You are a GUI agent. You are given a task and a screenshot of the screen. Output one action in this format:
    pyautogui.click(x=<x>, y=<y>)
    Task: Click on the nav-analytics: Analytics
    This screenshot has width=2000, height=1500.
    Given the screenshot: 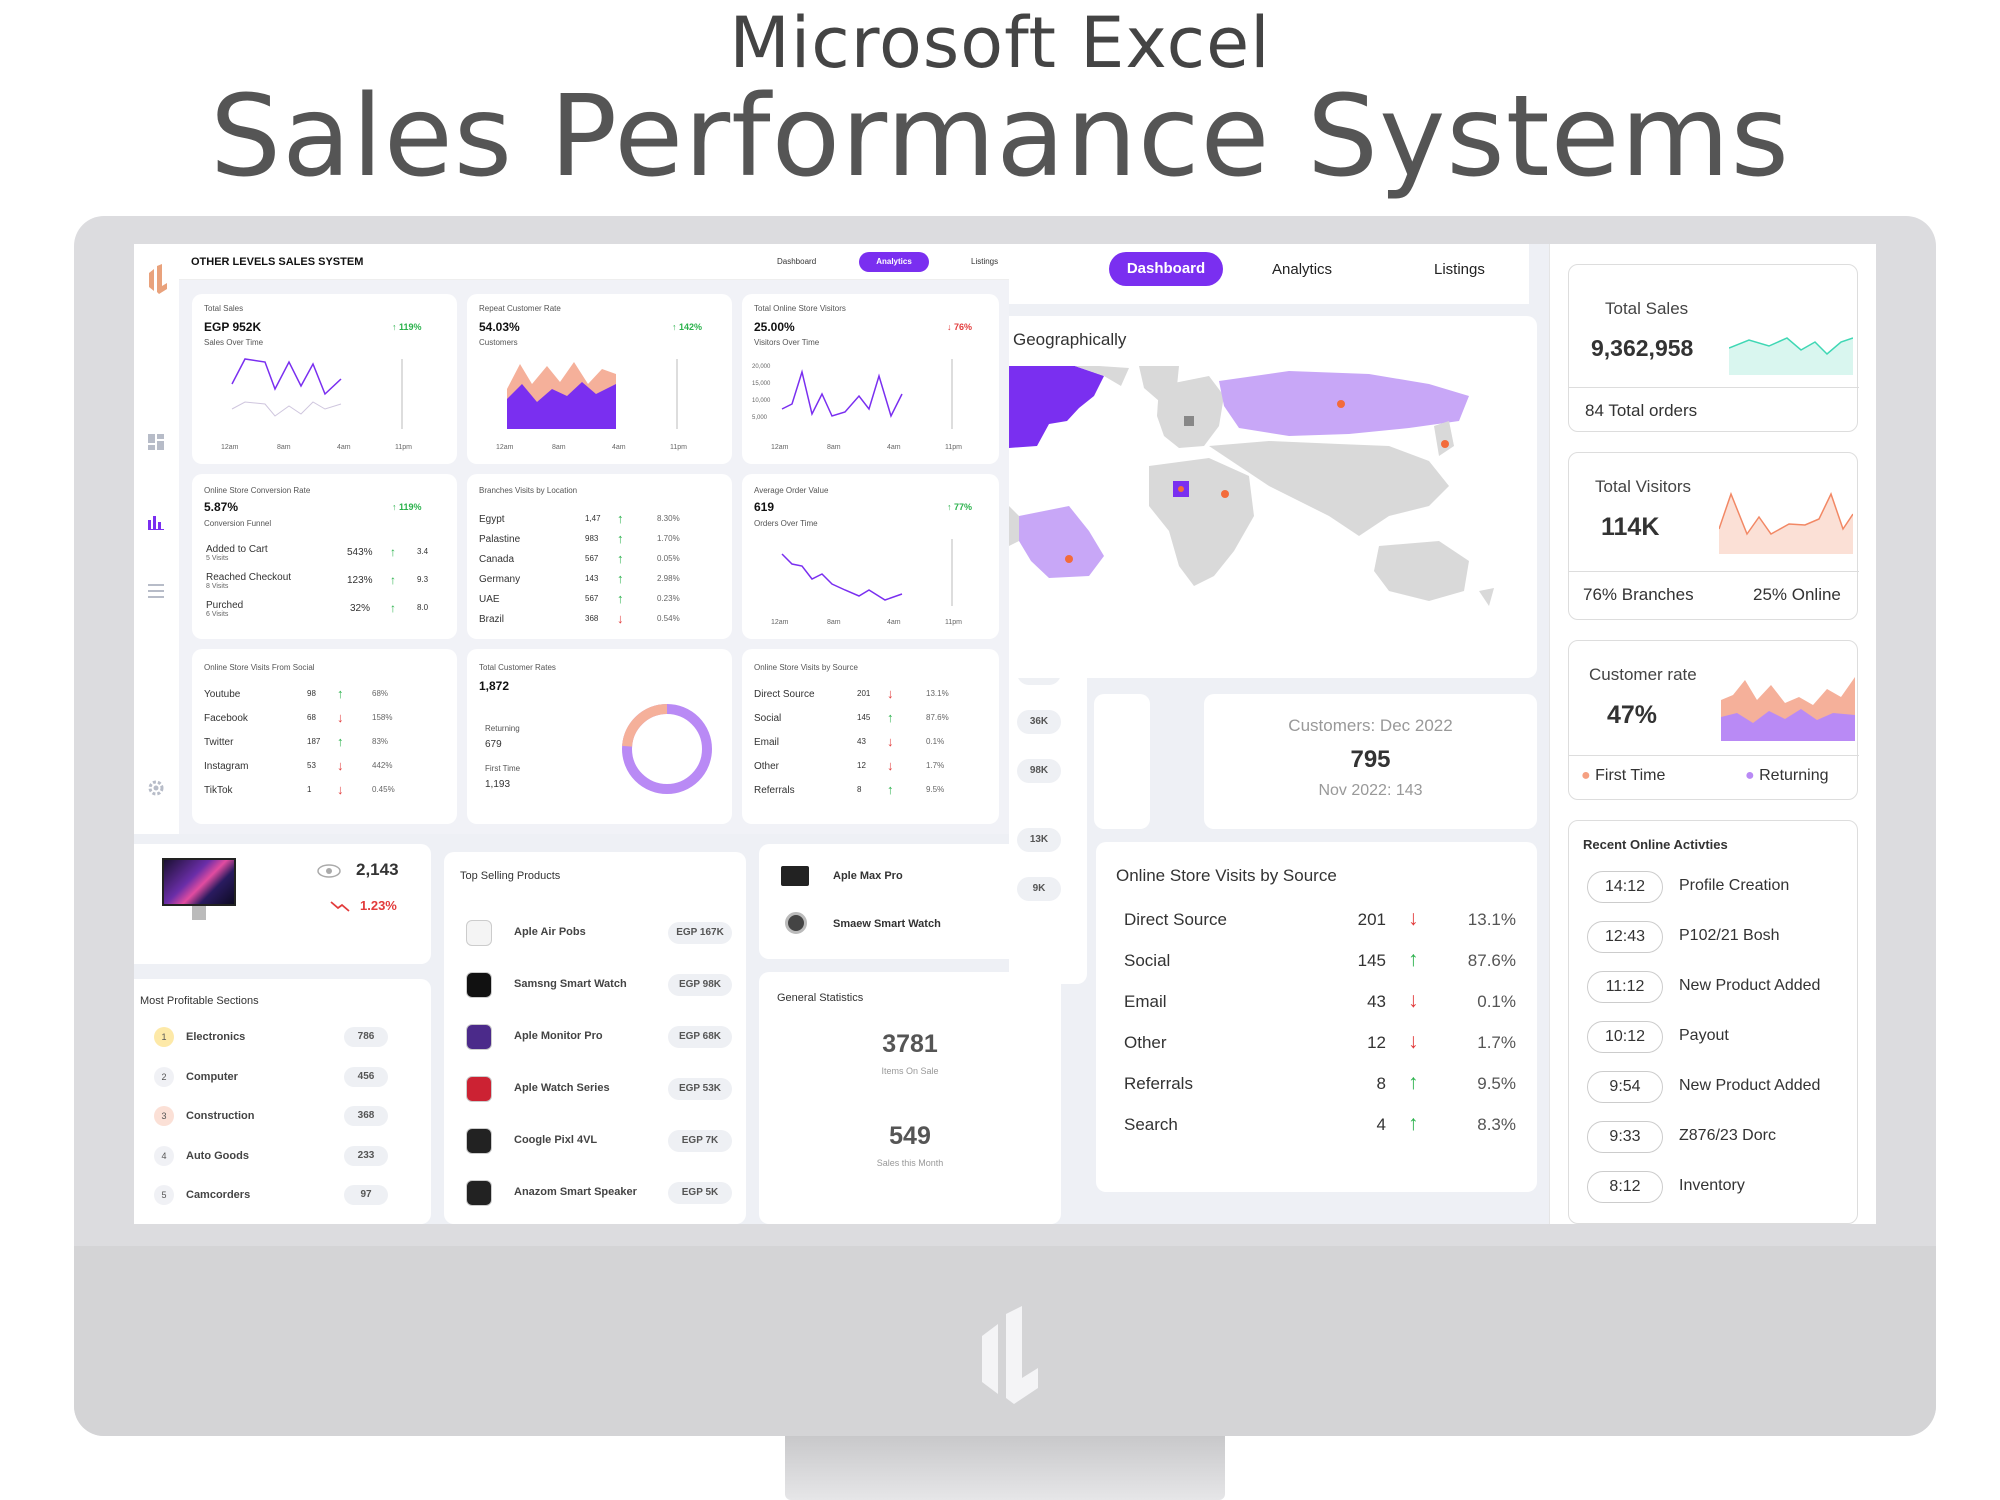 What is the action you would take?
    pyautogui.click(x=1302, y=269)
    